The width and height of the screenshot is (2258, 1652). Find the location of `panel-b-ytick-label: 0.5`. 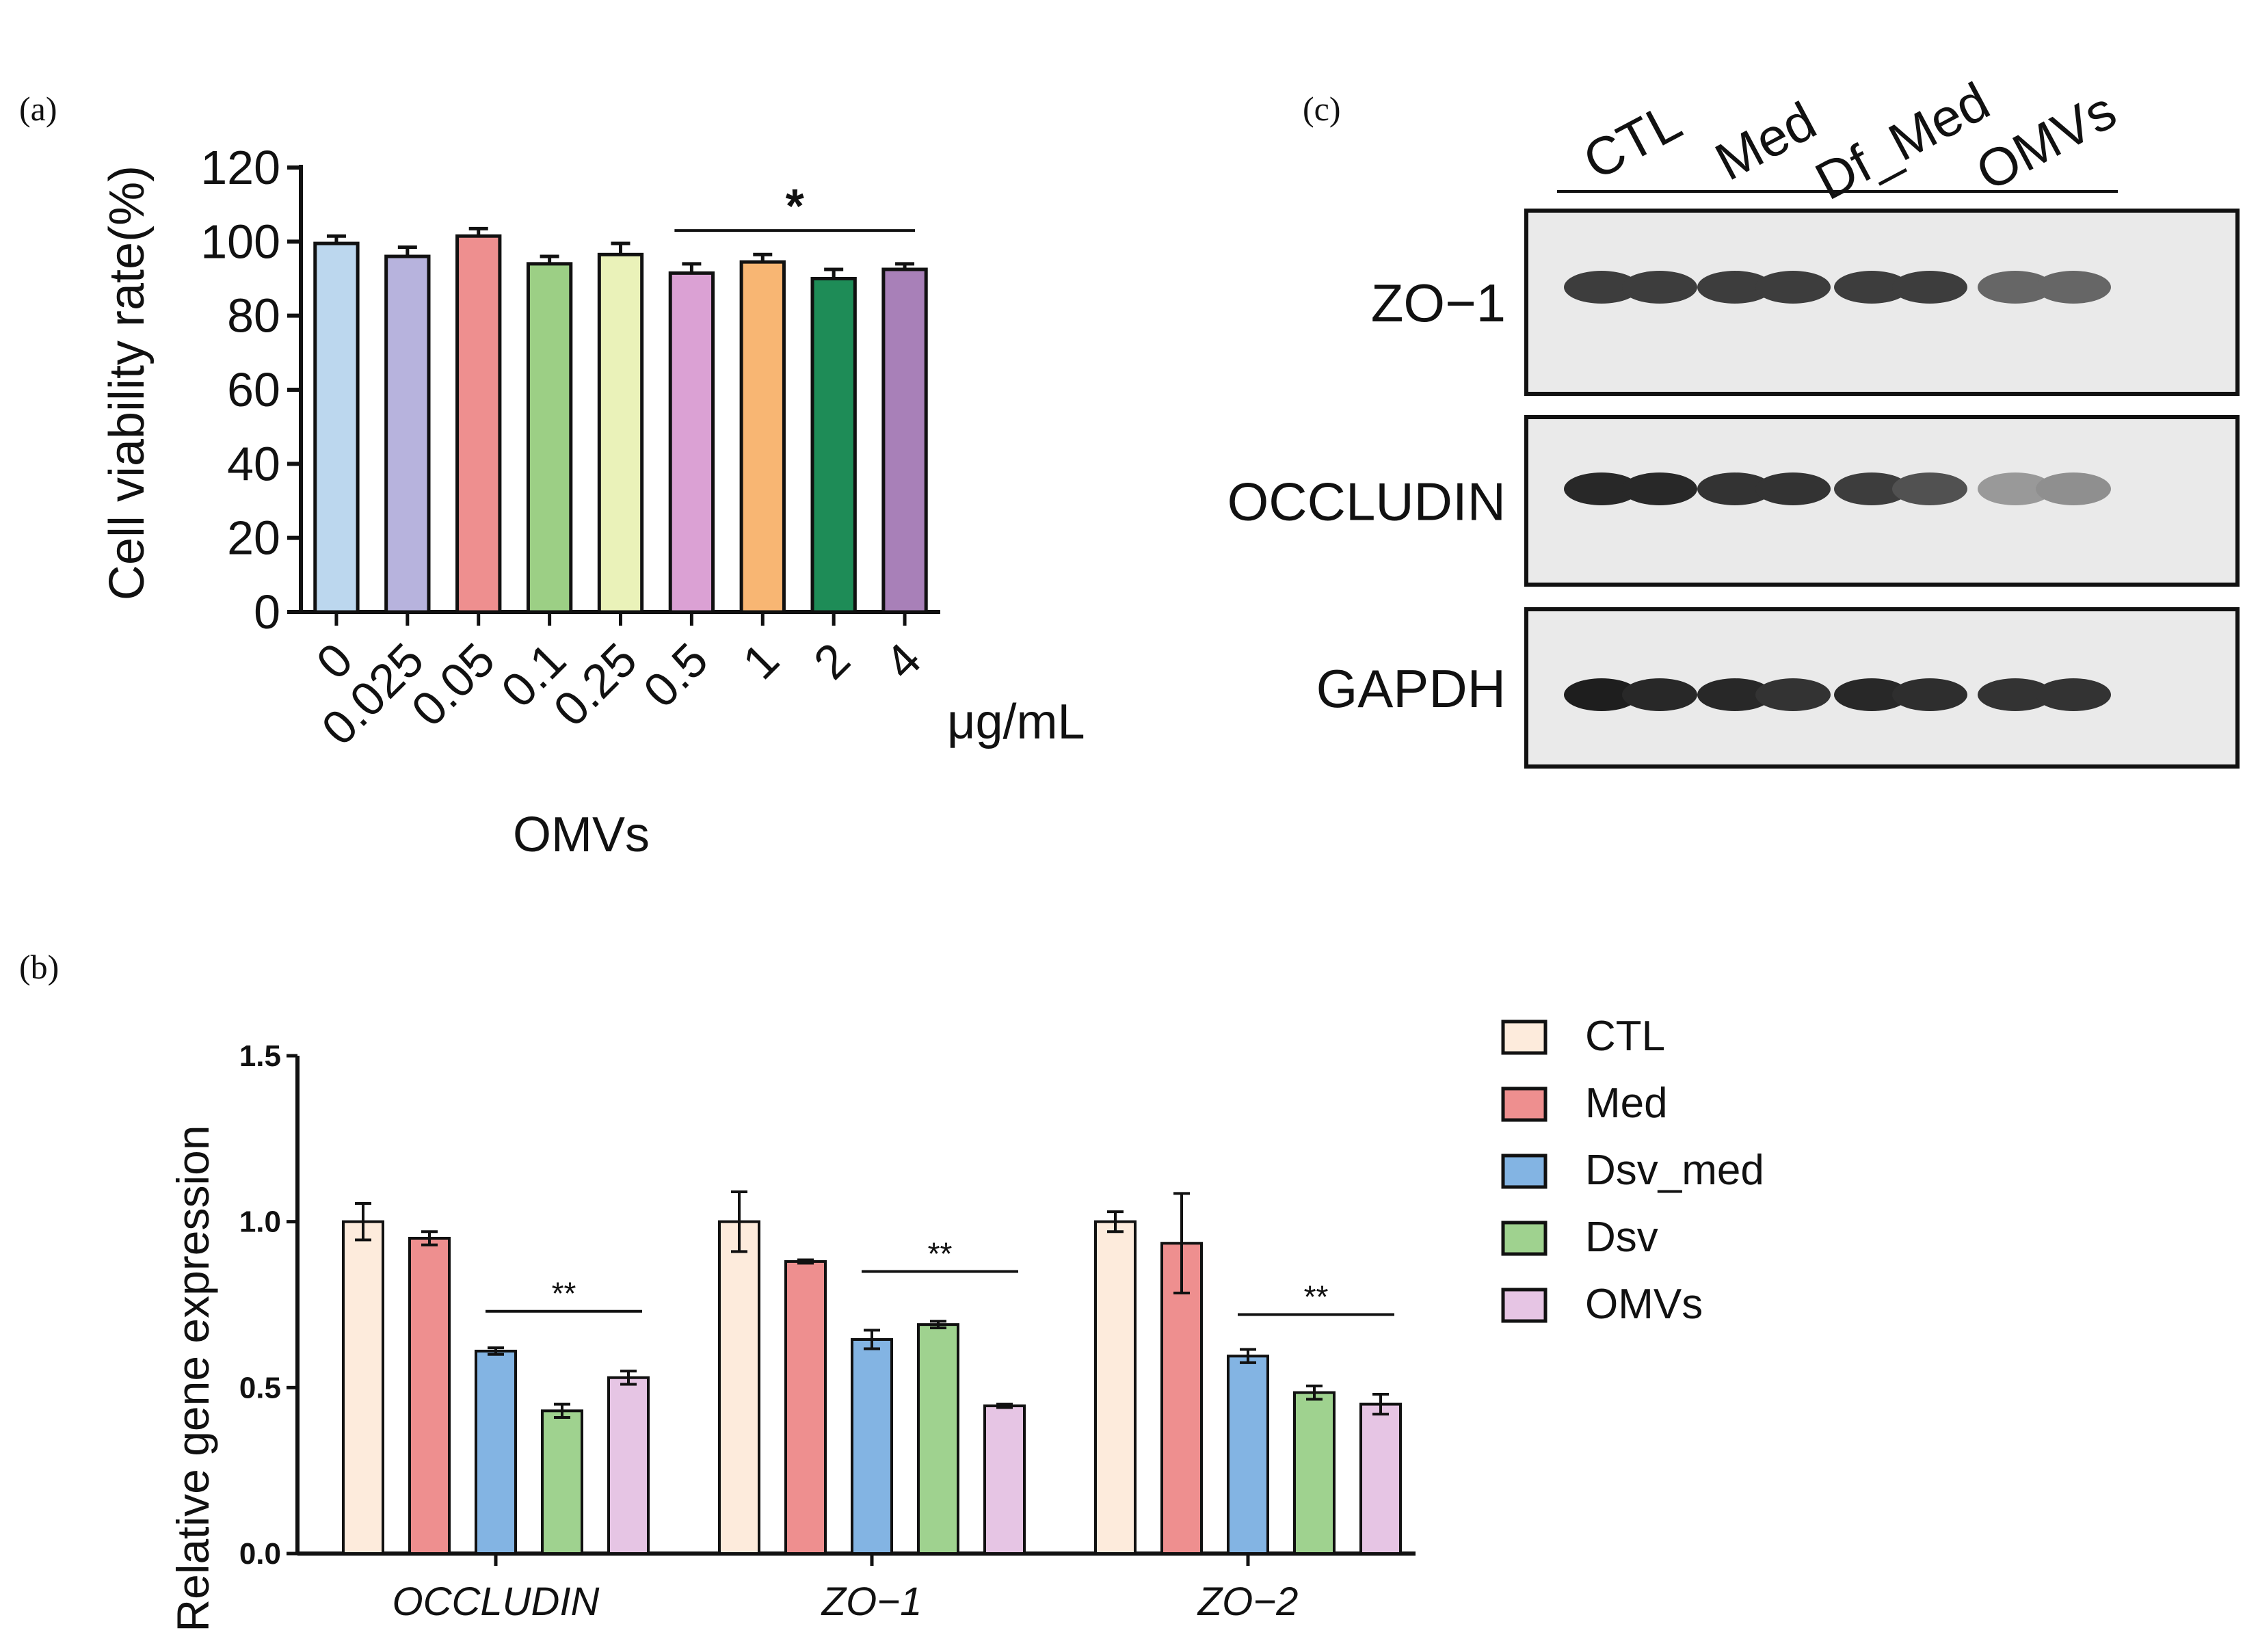

panel-b-ytick-label: 0.5 is located at coordinates (260, 1387).